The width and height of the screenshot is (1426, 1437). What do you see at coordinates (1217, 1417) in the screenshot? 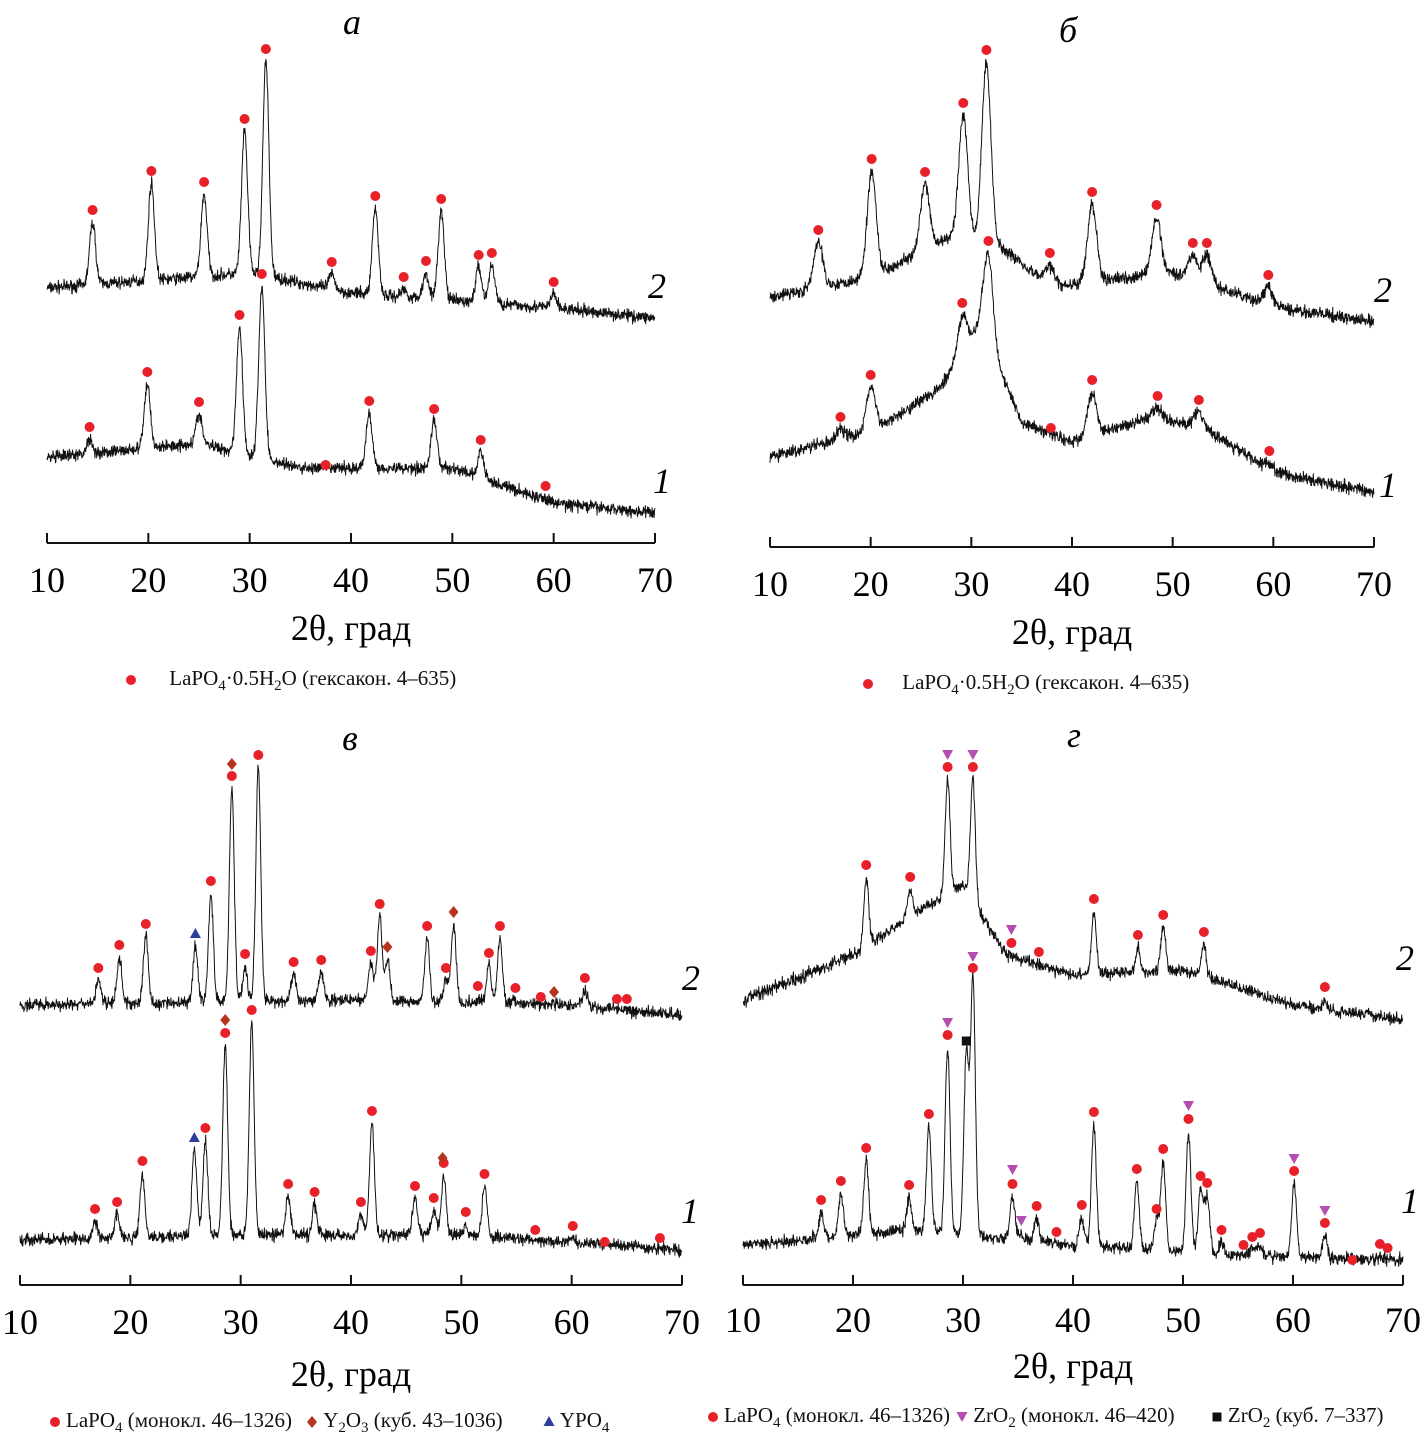
I see `legend-marker-zro2-cubic` at bounding box center [1217, 1417].